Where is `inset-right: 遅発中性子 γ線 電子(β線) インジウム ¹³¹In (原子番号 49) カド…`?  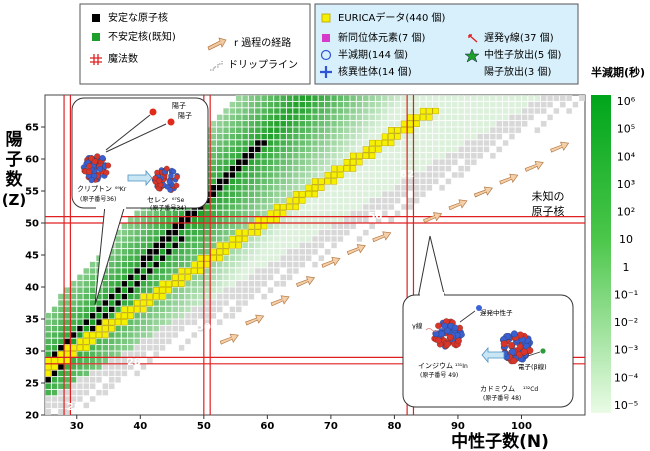
inset-right: 遅発中性子 γ線 電子(β線) インジウム ¹³¹In (原子番号 49) カド… is located at coordinates (488, 321).